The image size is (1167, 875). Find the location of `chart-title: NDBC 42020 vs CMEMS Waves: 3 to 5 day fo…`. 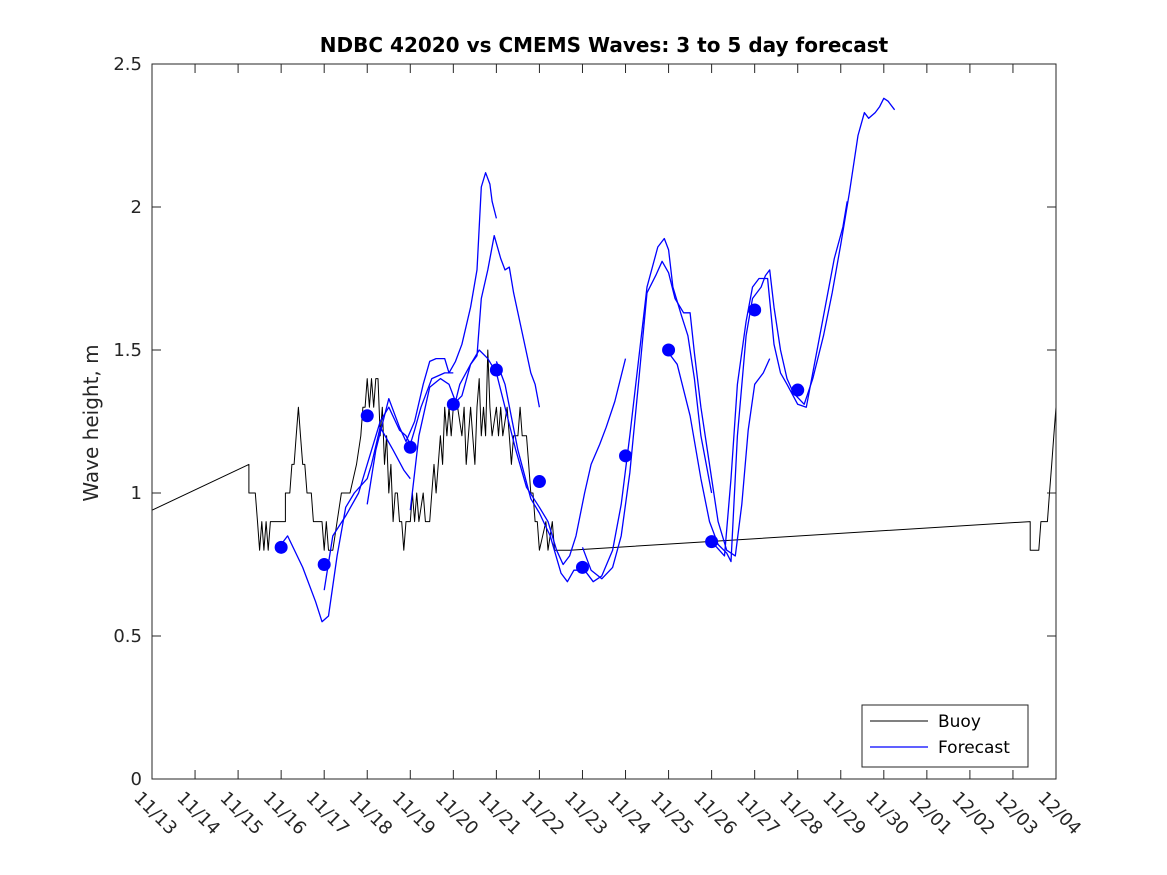

chart-title: NDBC 42020 vs CMEMS Waves: 3 to 5 day fo… is located at coordinates (604, 45).